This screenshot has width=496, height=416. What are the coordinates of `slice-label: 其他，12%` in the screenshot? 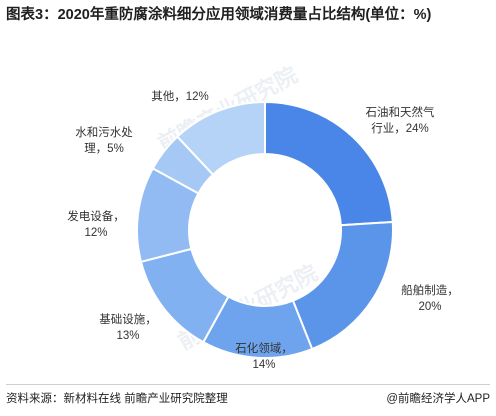 It's located at (180, 96).